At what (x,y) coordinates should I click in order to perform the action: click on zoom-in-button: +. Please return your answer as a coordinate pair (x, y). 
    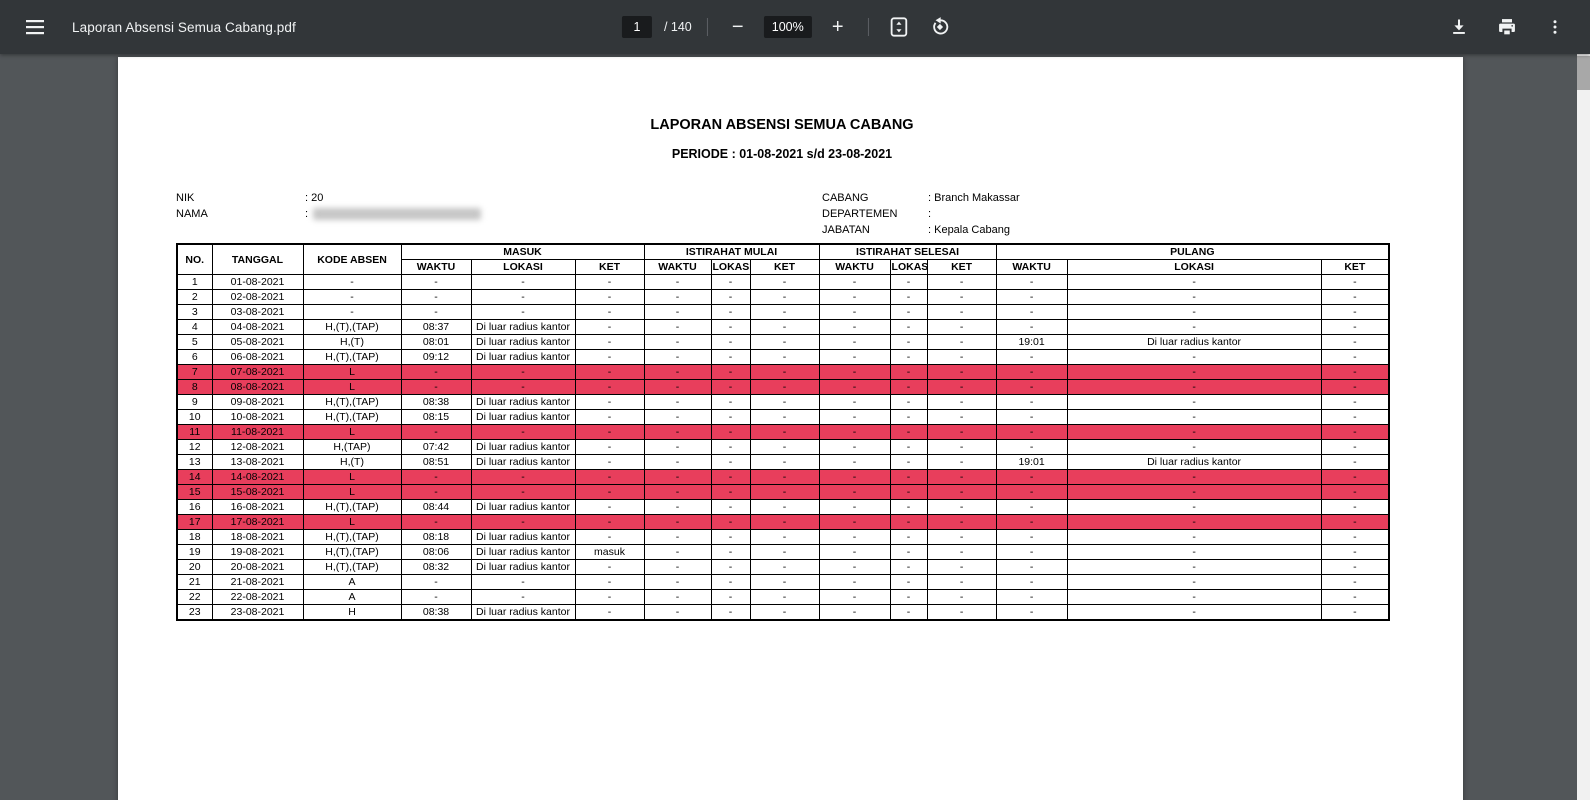
    Looking at the image, I should click on (838, 27).